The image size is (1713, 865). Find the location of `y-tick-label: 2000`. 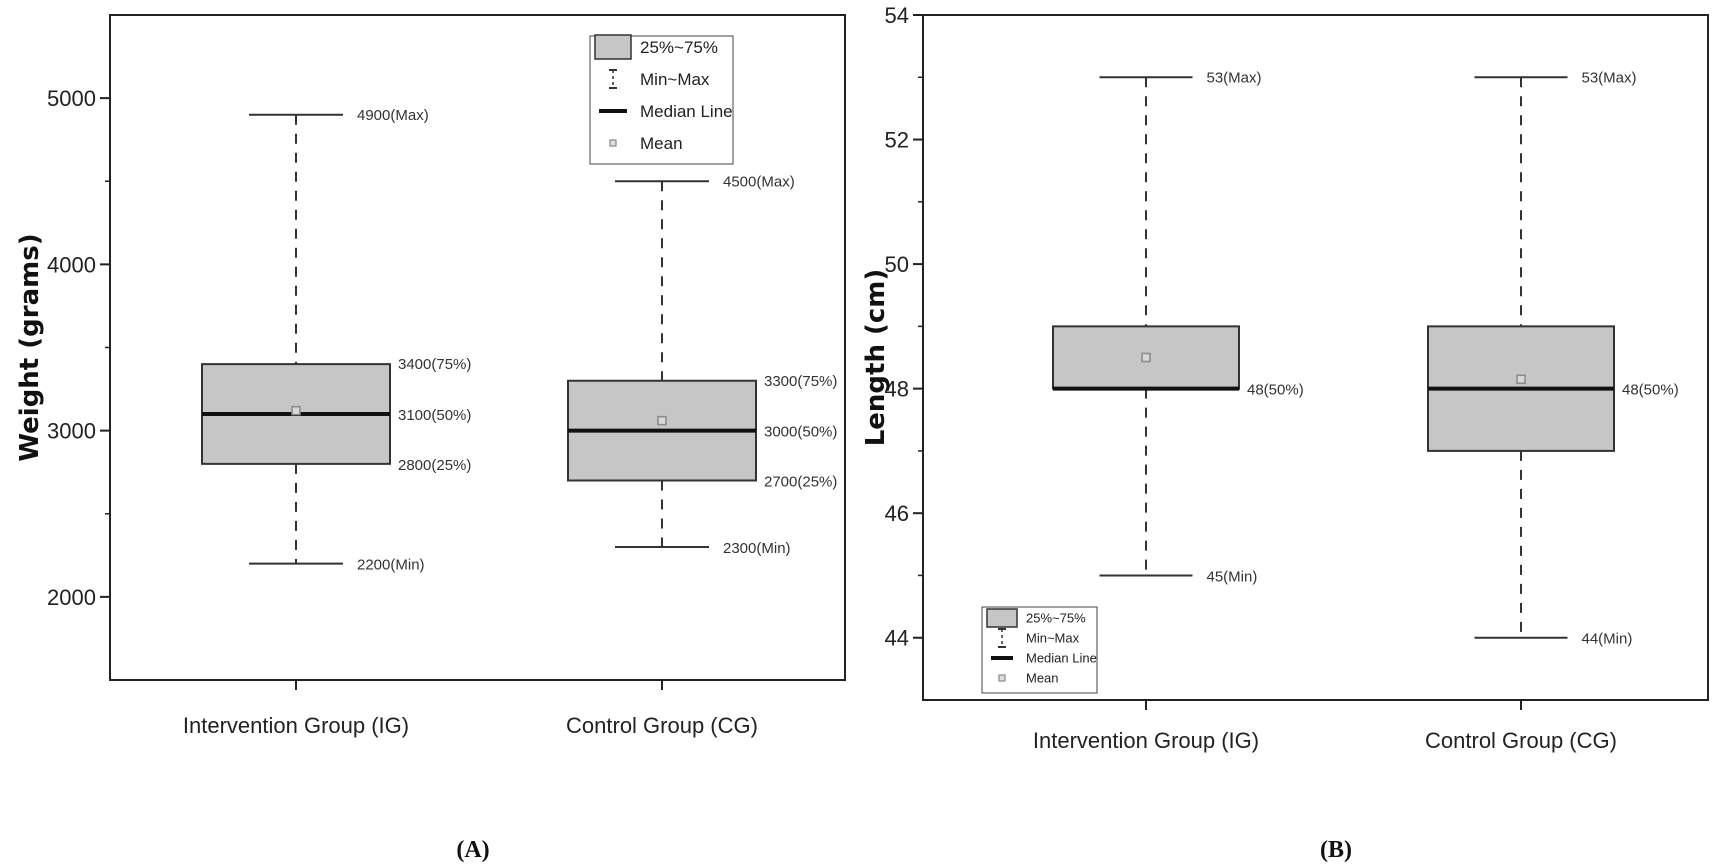

y-tick-label: 2000 is located at coordinates (71, 597).